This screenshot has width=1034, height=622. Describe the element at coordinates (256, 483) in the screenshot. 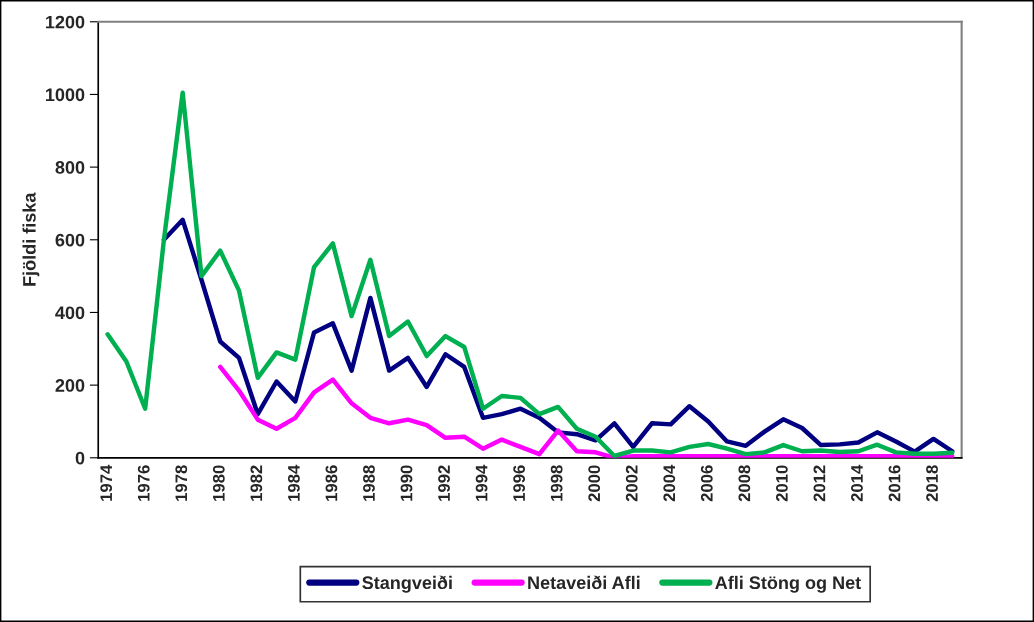

I see `x-tick-label: 1982` at that location.